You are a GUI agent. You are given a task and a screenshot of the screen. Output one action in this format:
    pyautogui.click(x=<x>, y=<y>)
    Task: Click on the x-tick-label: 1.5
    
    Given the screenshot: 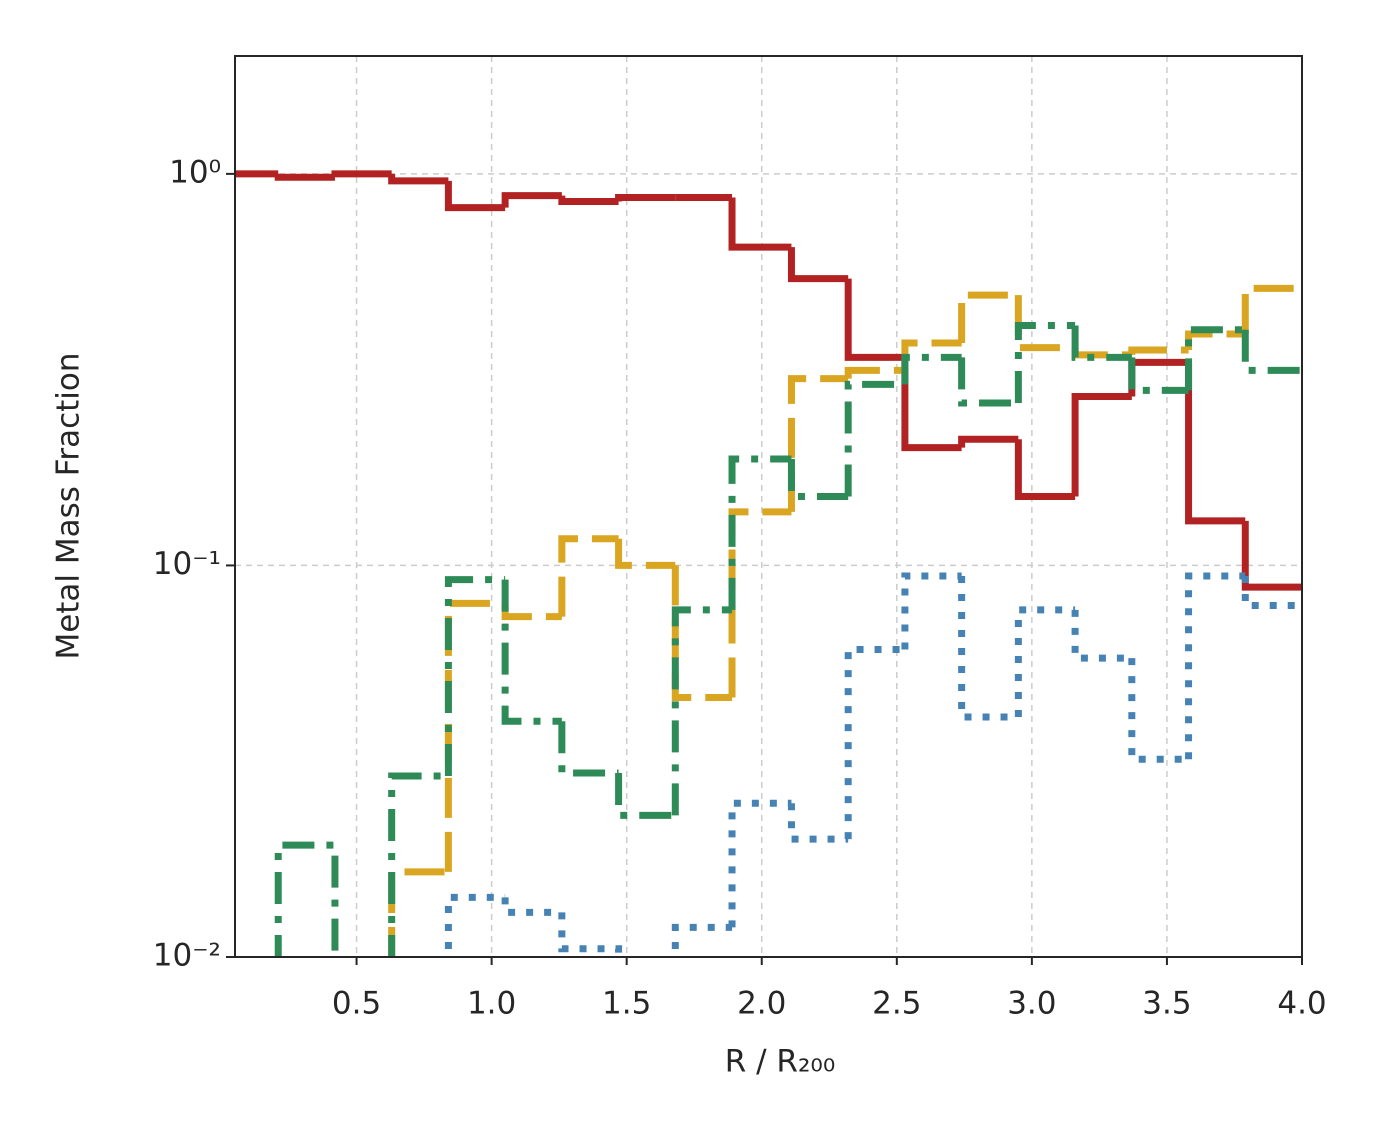 What is the action you would take?
    pyautogui.click(x=626, y=1004)
    